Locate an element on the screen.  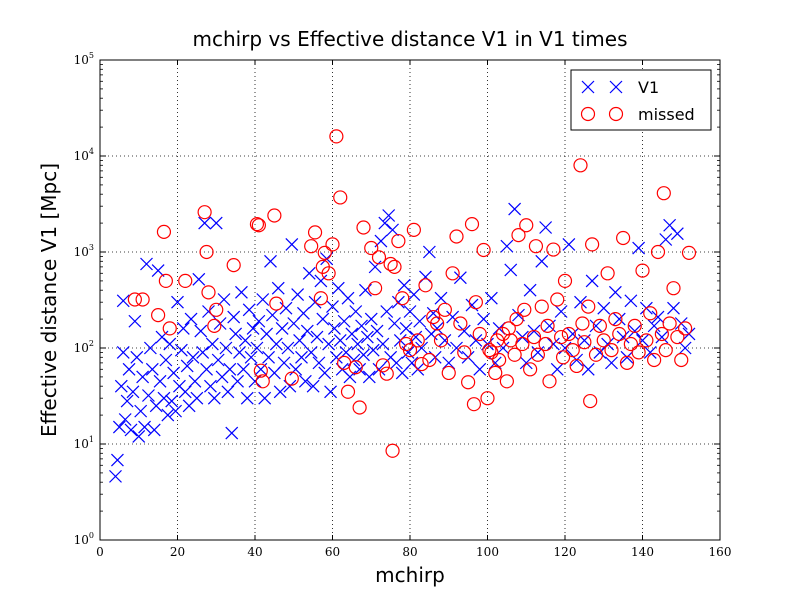
legend-box is located at coordinates (641, 100).